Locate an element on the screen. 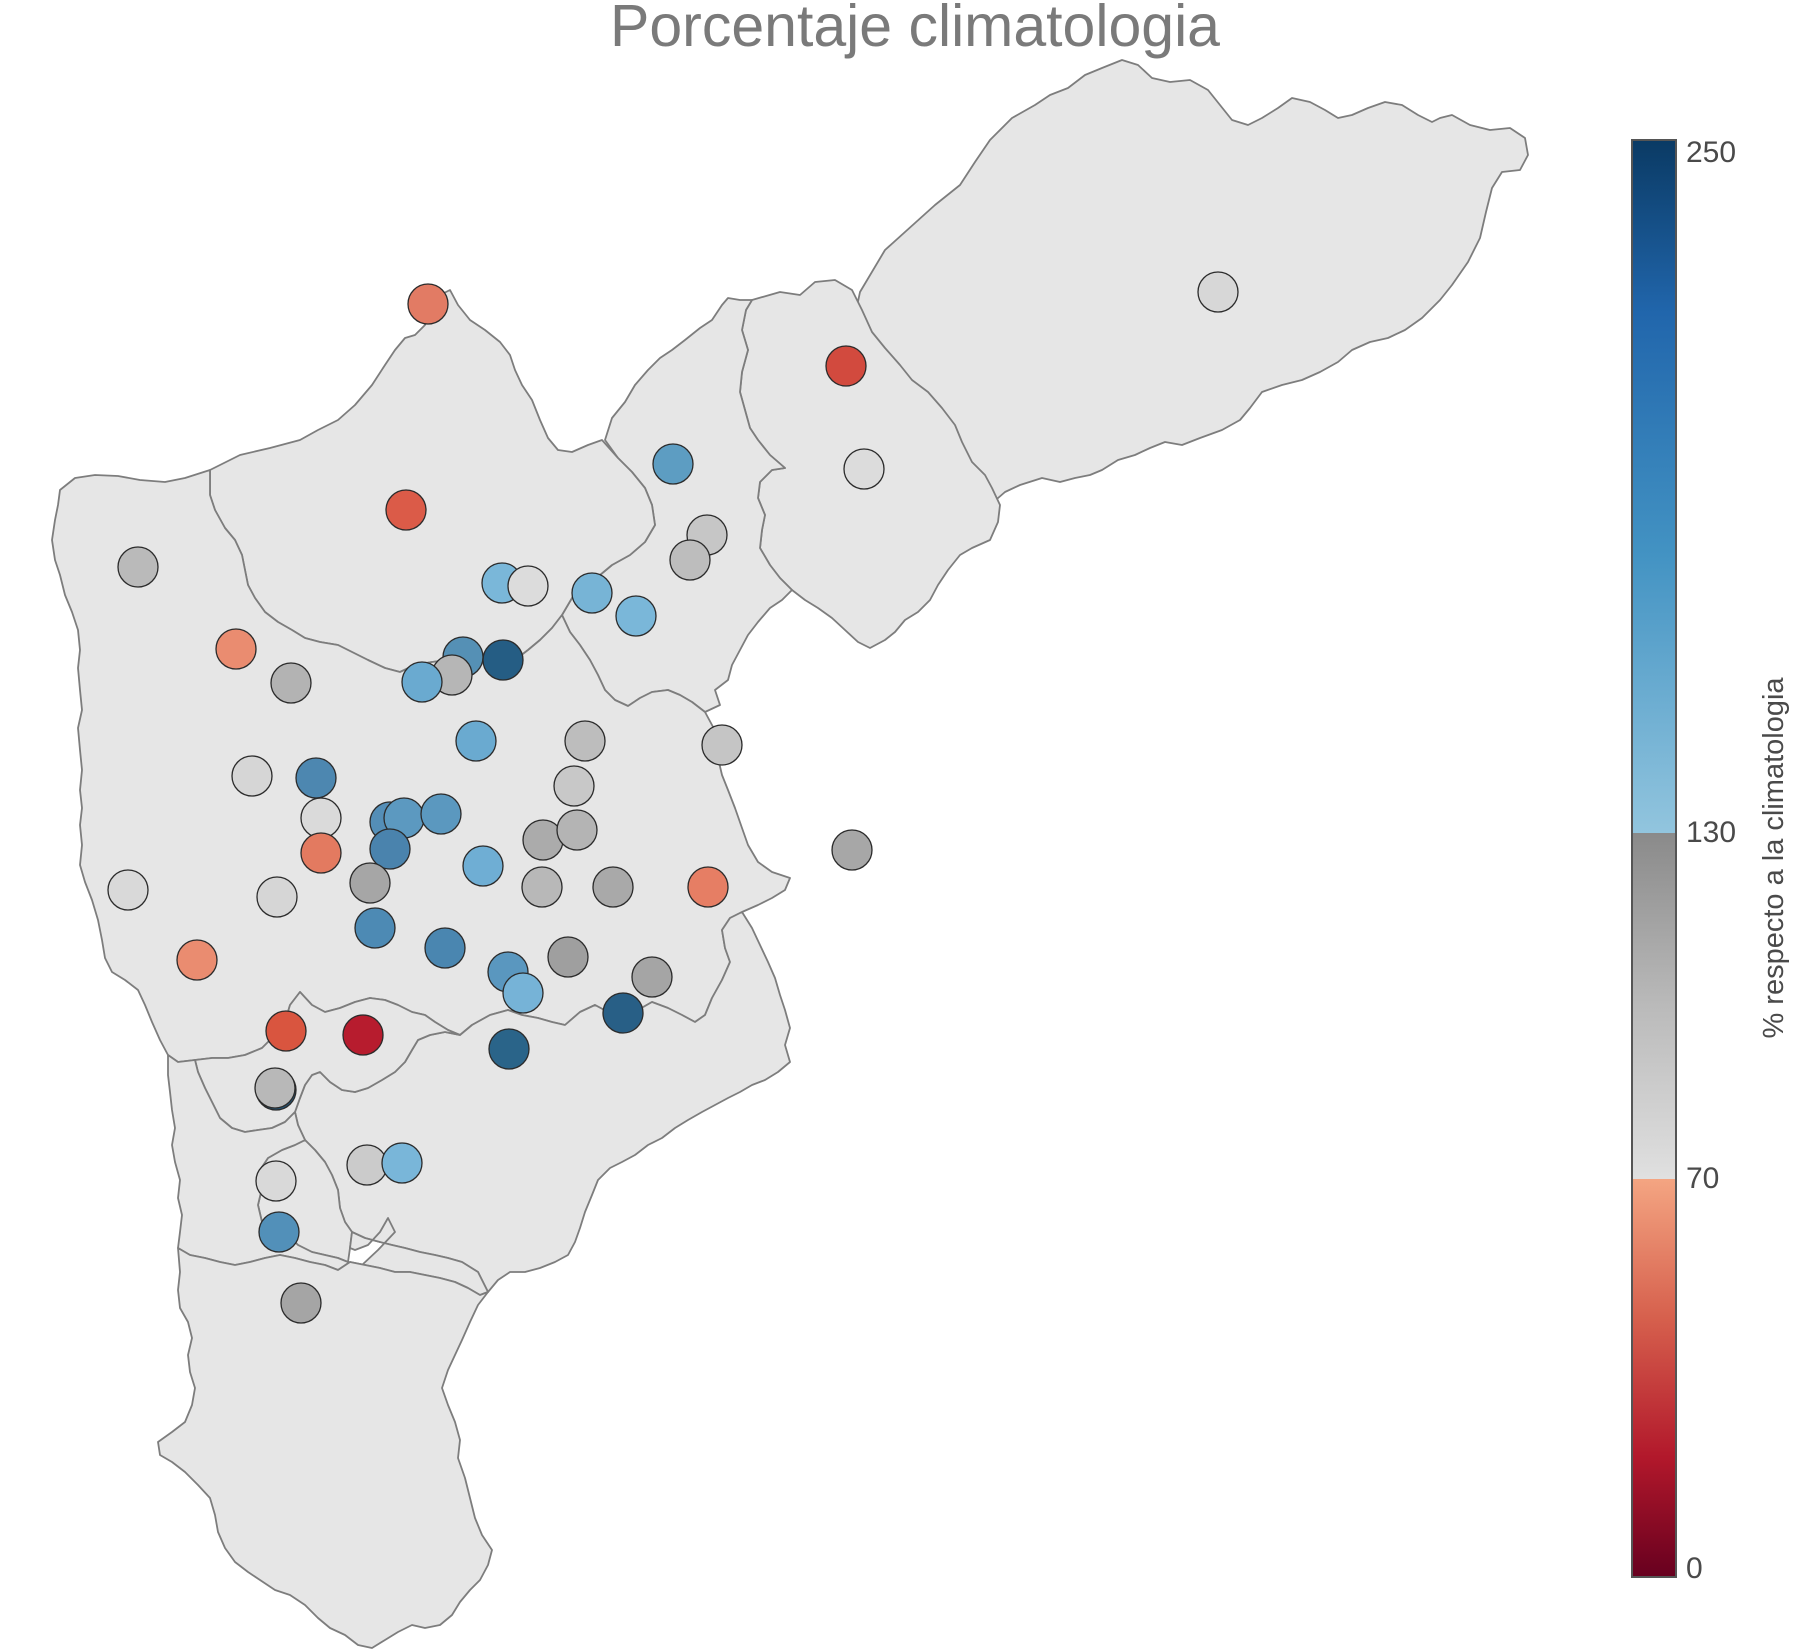  colorbar-frame is located at coordinates (1654, 858).